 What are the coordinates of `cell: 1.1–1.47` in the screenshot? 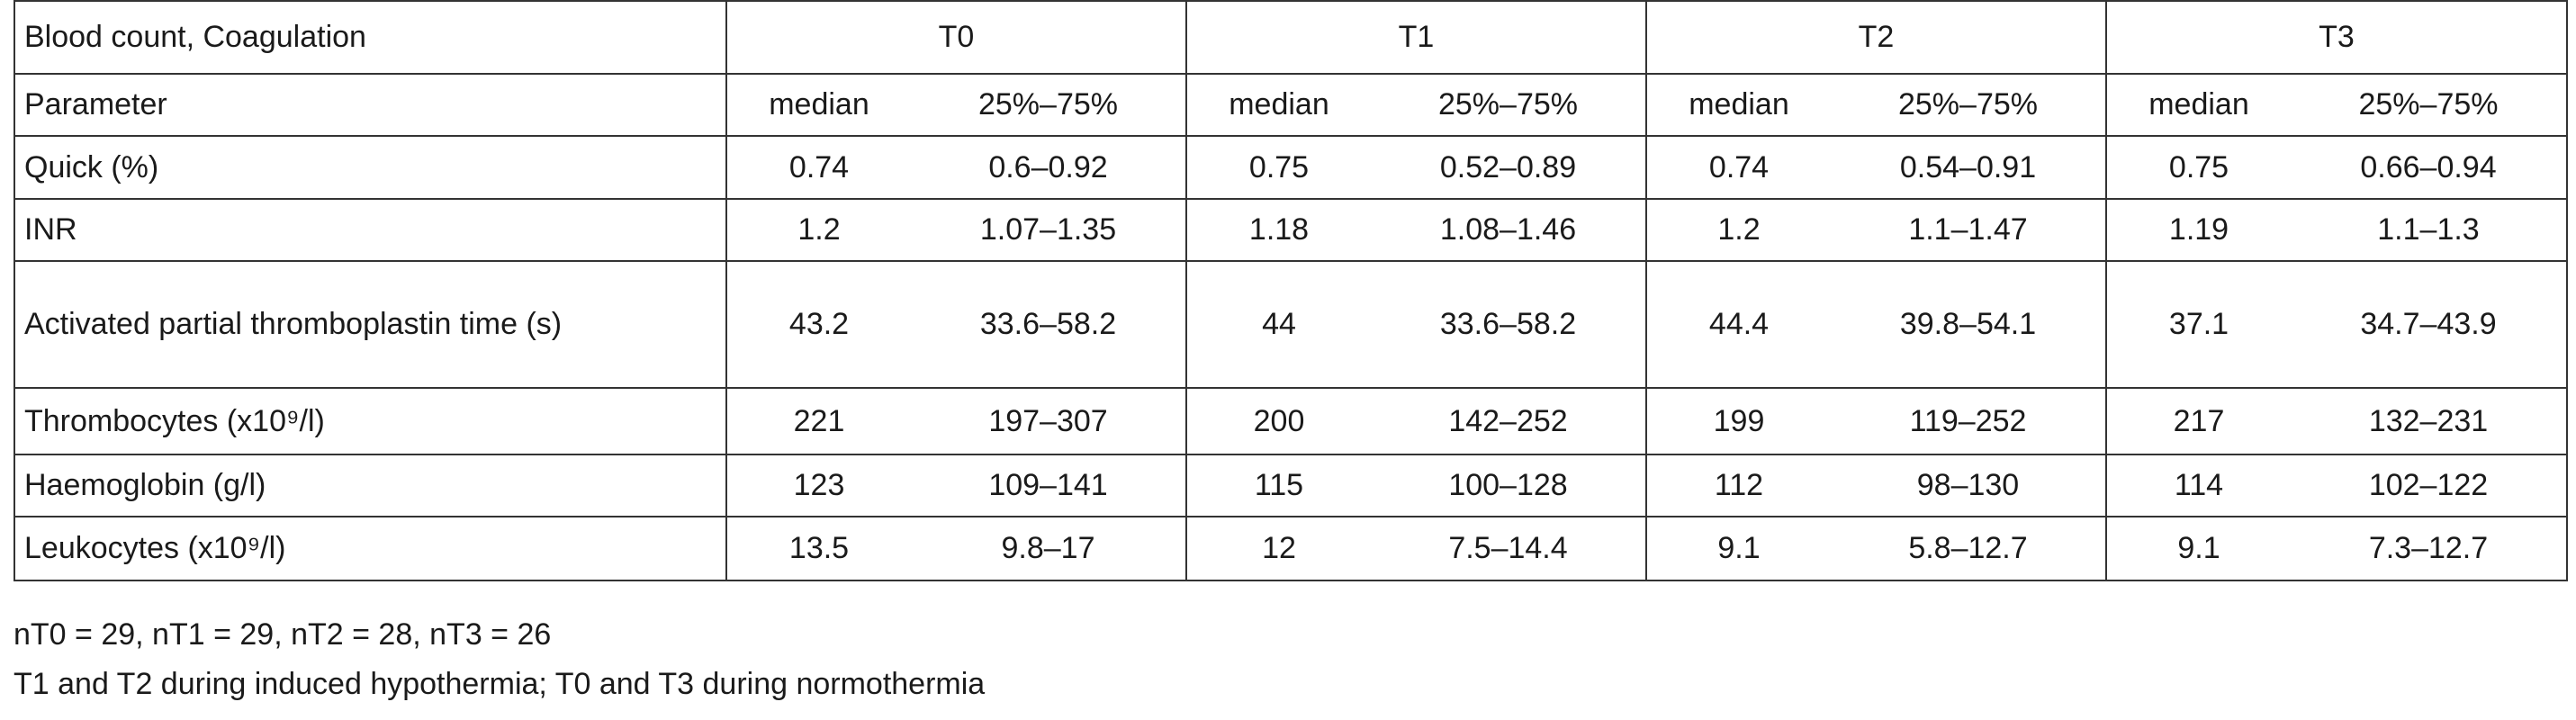 It's located at (1969, 230).